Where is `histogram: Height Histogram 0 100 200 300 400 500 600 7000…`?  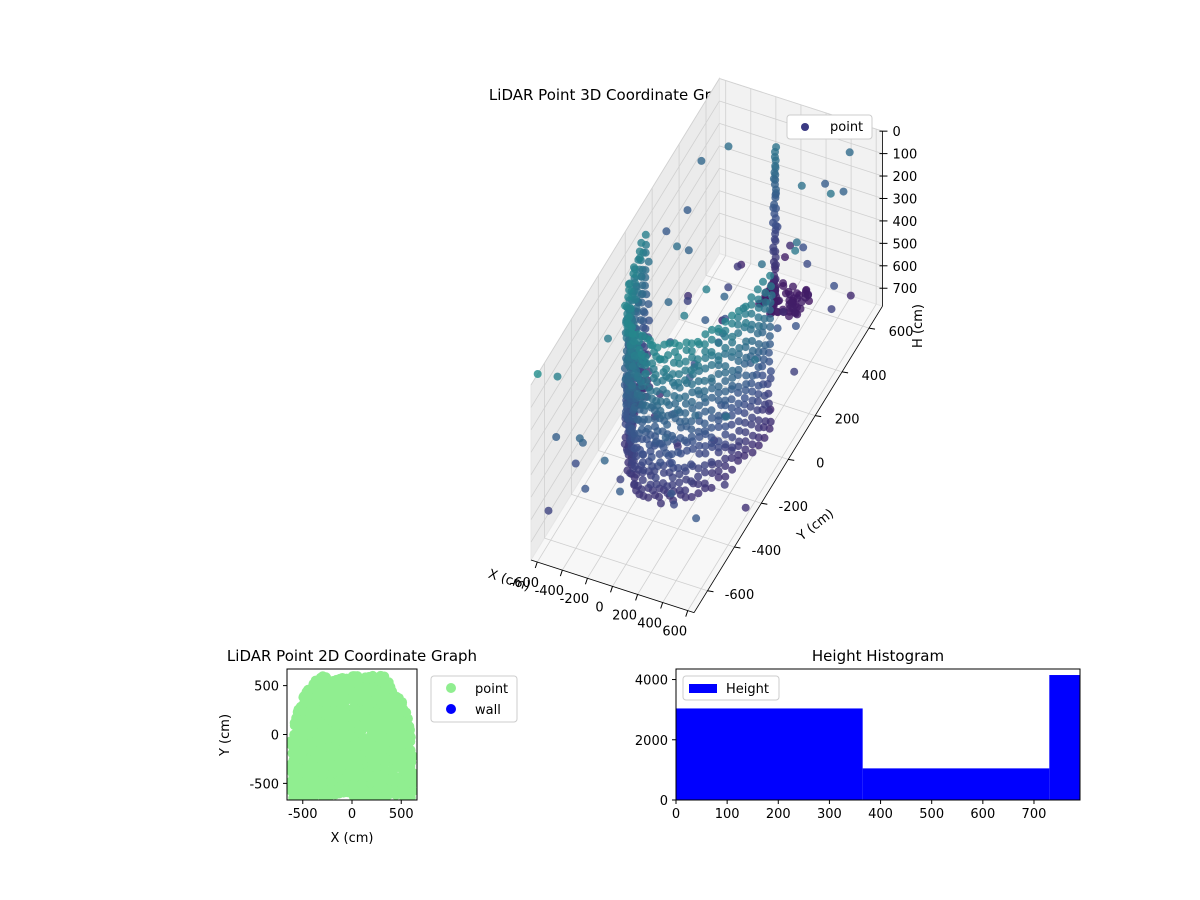 histogram: Height Histogram 0 100 200 300 400 500 600 7000… is located at coordinates (858, 734).